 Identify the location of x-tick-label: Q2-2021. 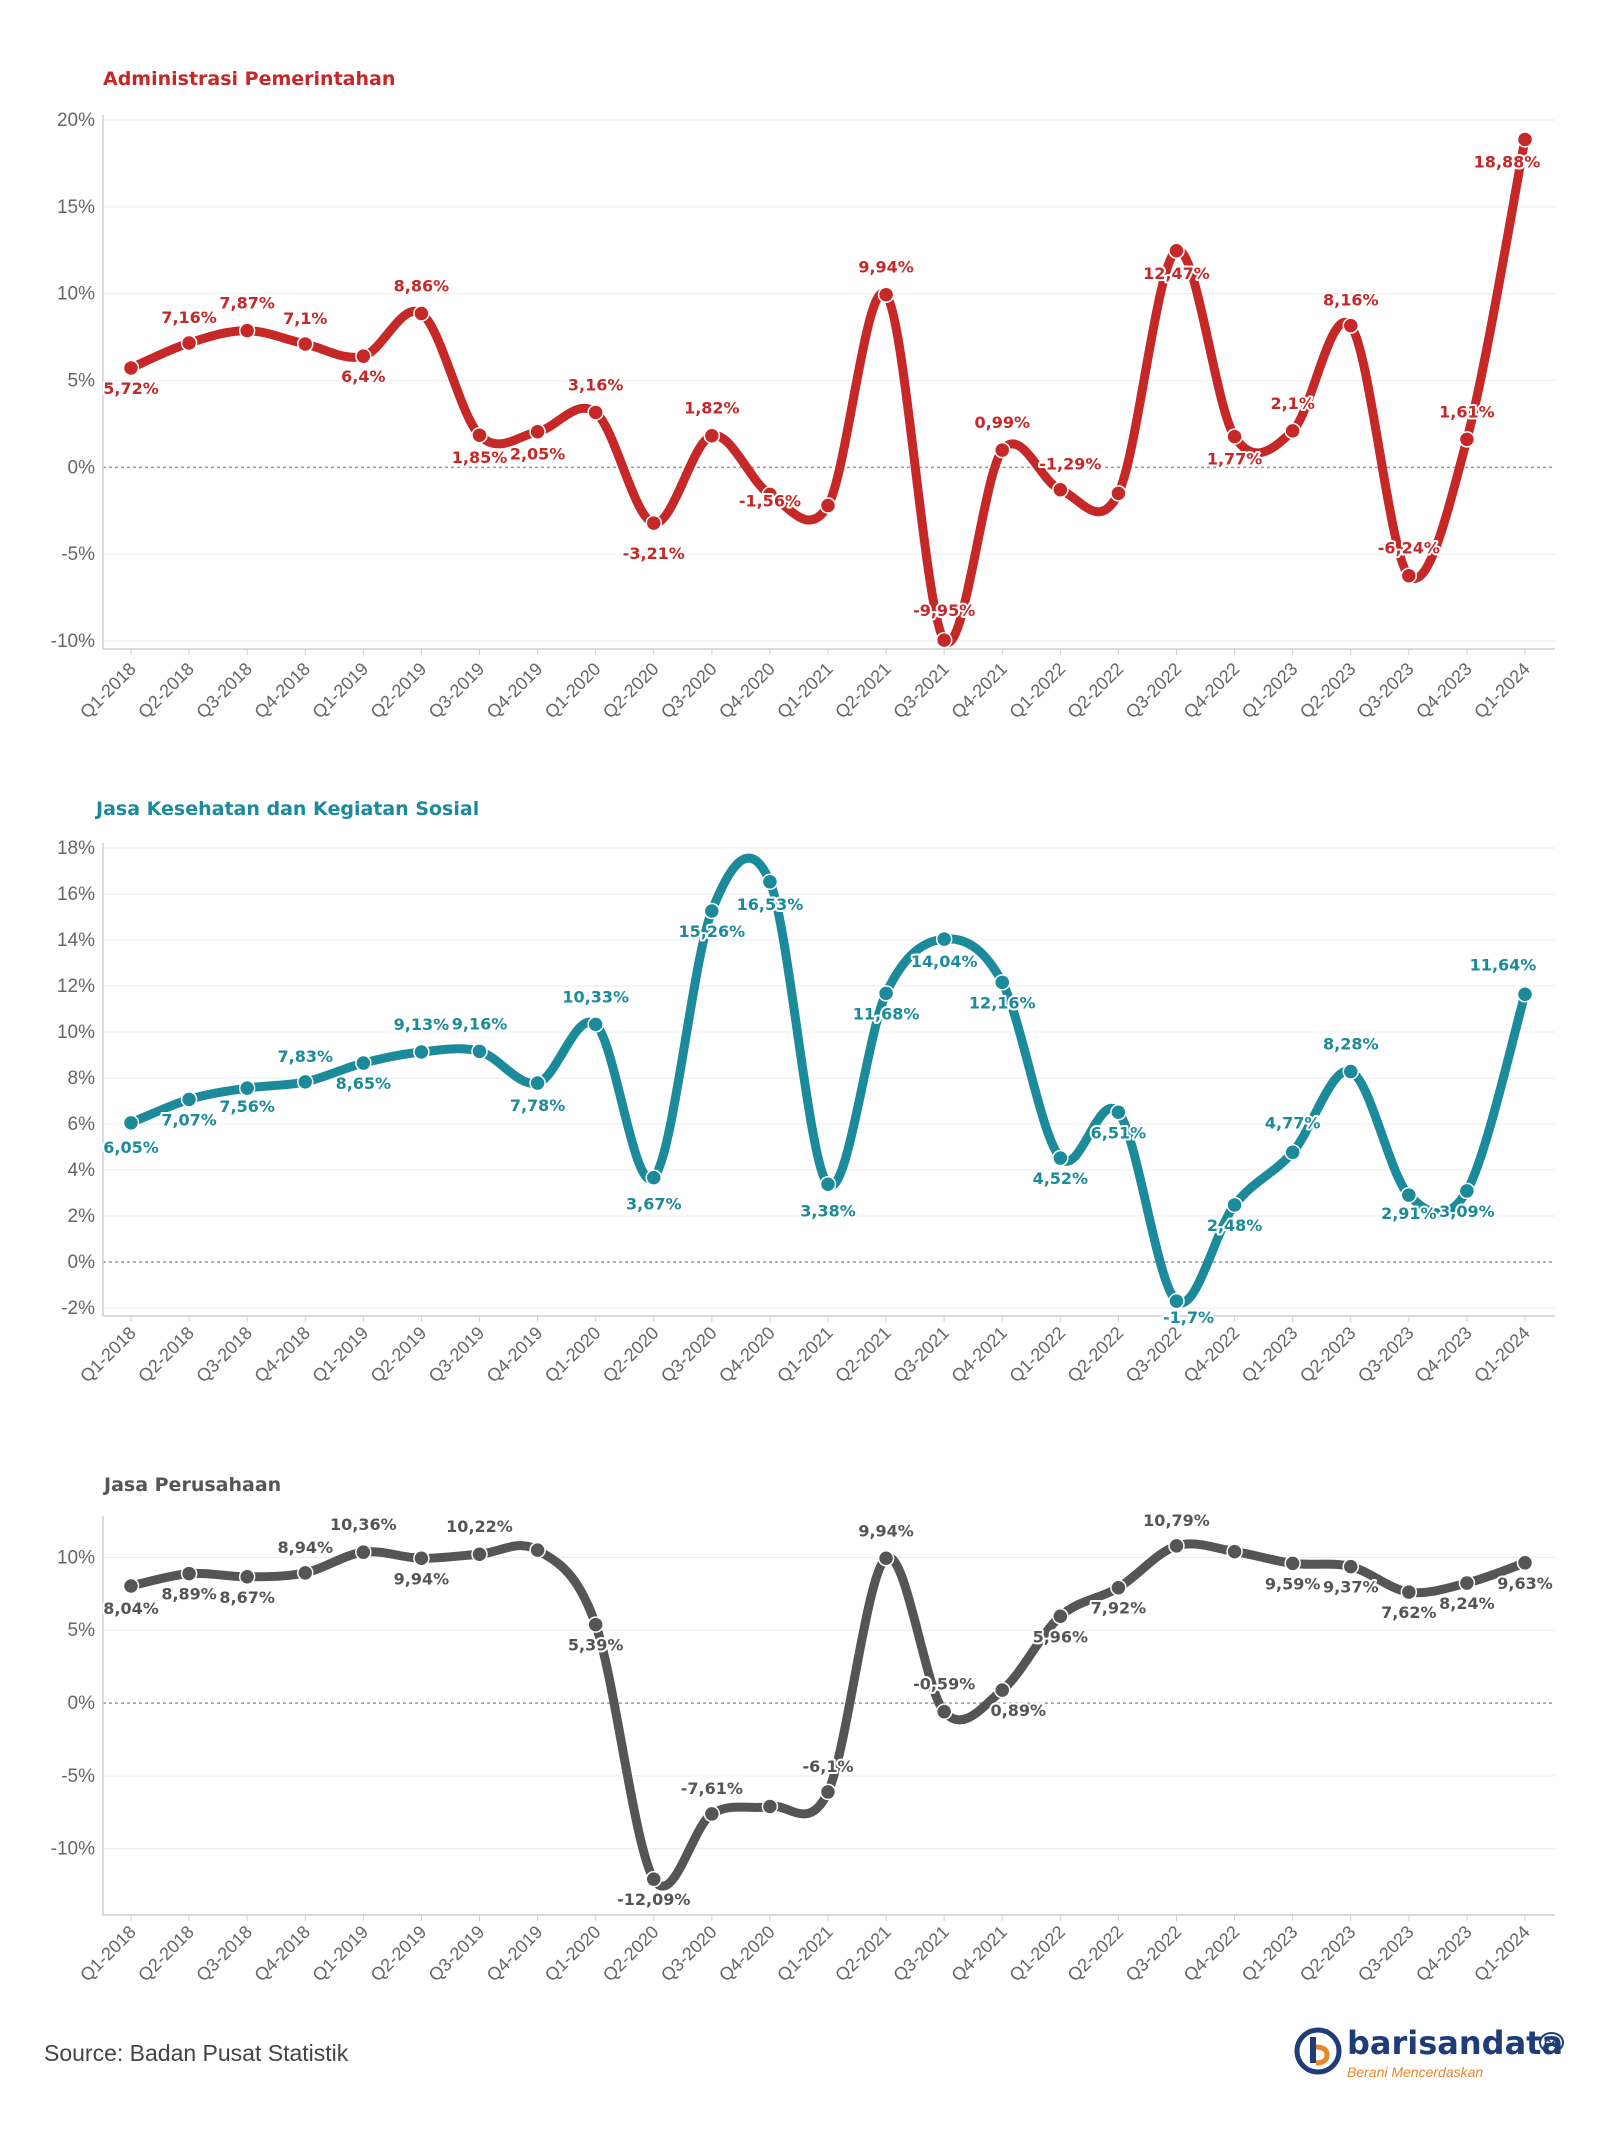
(863, 1355).